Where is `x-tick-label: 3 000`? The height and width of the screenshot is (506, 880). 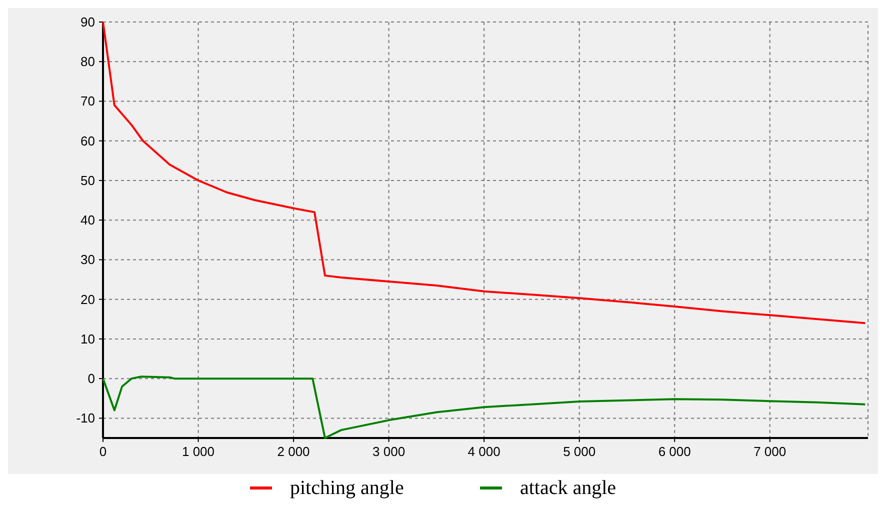
x-tick-label: 3 000 is located at coordinates (389, 451).